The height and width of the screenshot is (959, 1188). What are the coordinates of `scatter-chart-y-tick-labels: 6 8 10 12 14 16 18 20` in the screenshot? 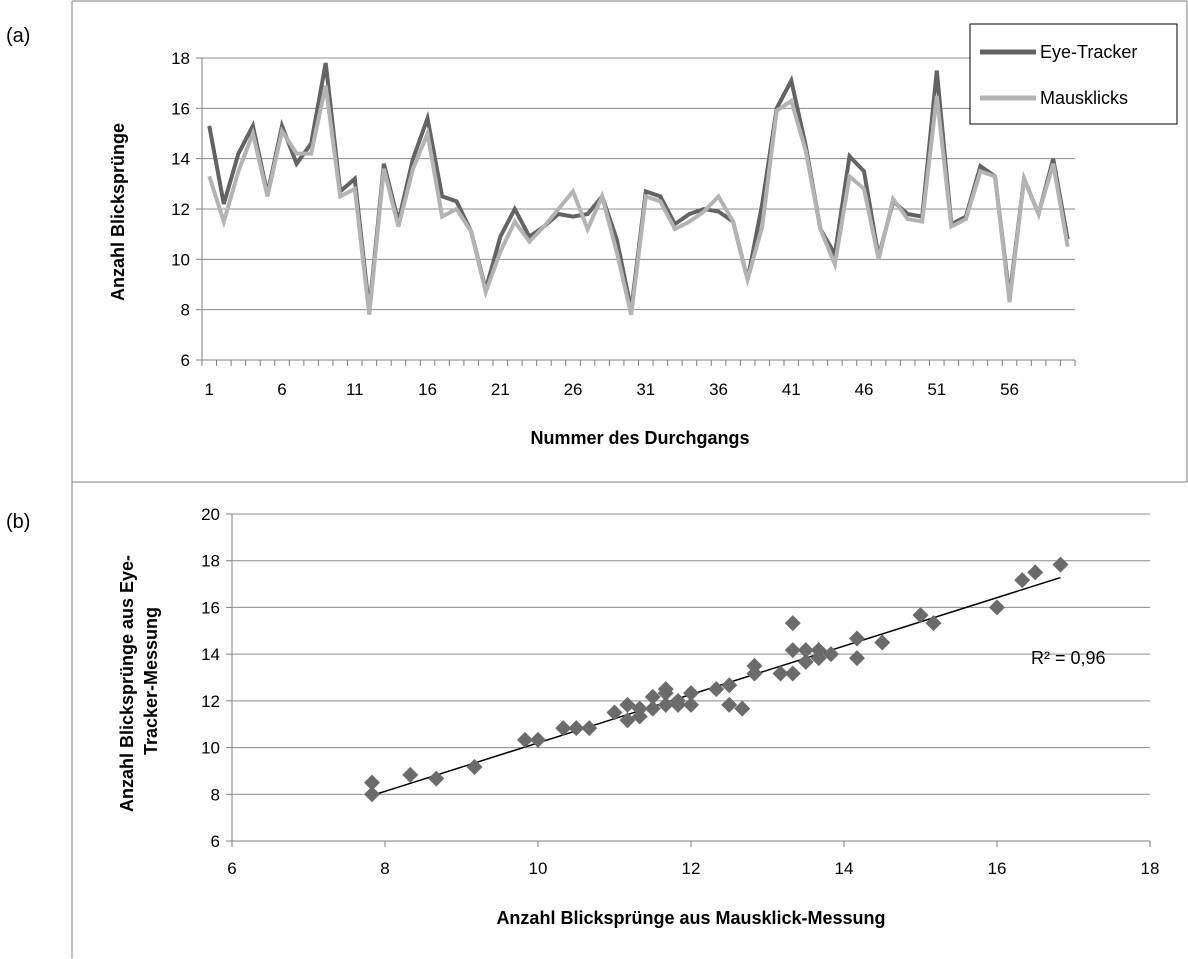 It's located at (210, 678).